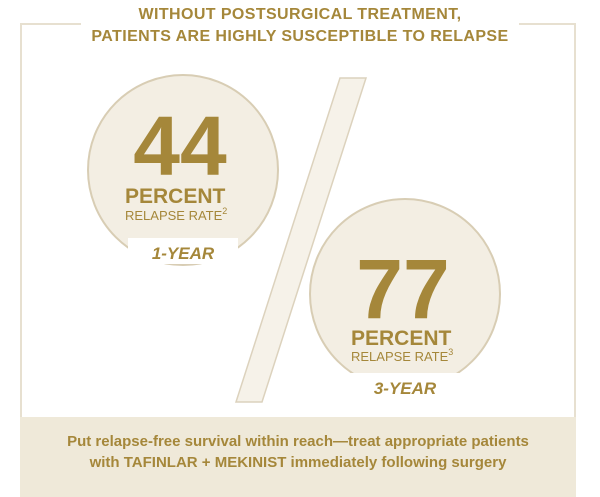 Image resolution: width=600 pixels, height=497 pixels. Describe the element at coordinates (176, 214) in the screenshot. I see `stat-1-sublabel: RELAPSE RATE2` at that location.